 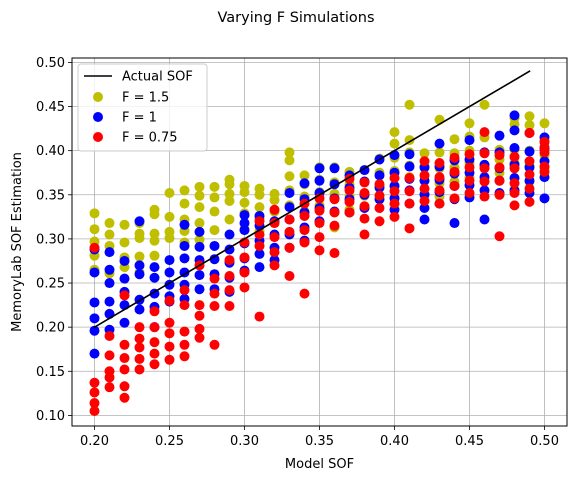 I want to click on y-tick-label: 0.15, so click(x=50, y=372).